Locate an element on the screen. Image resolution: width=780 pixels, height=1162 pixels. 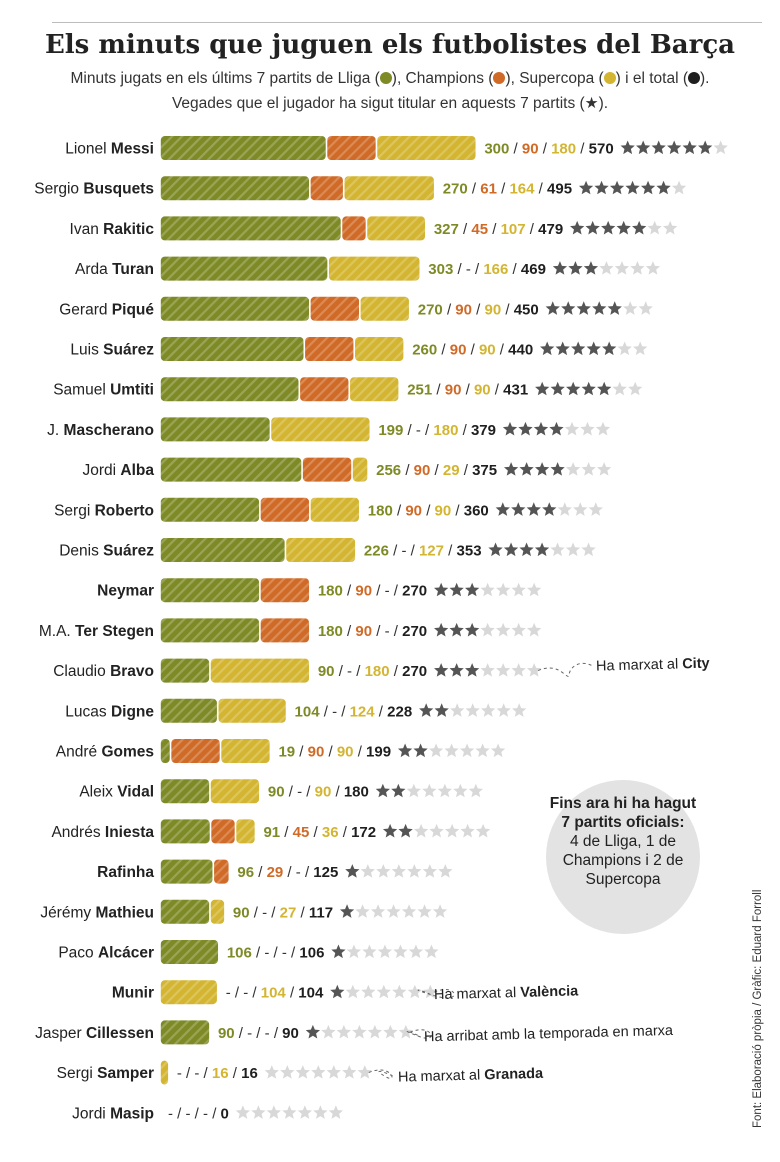
note-text-bold: City is located at coordinates (696, 664).